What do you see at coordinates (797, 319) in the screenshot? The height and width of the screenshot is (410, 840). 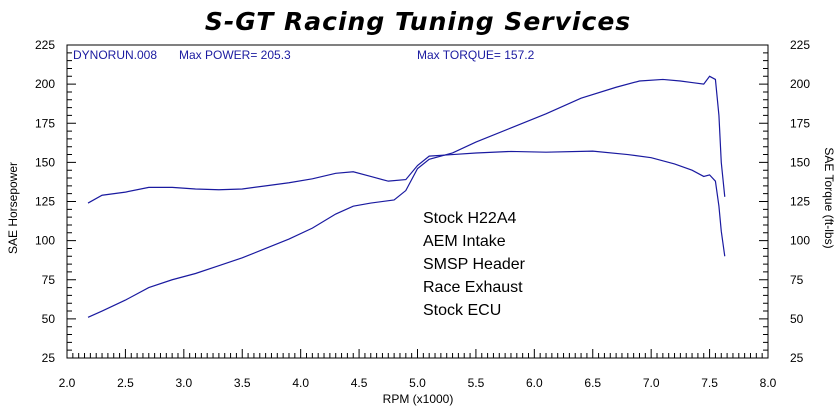 I see `right-y-tick-label: 50` at bounding box center [797, 319].